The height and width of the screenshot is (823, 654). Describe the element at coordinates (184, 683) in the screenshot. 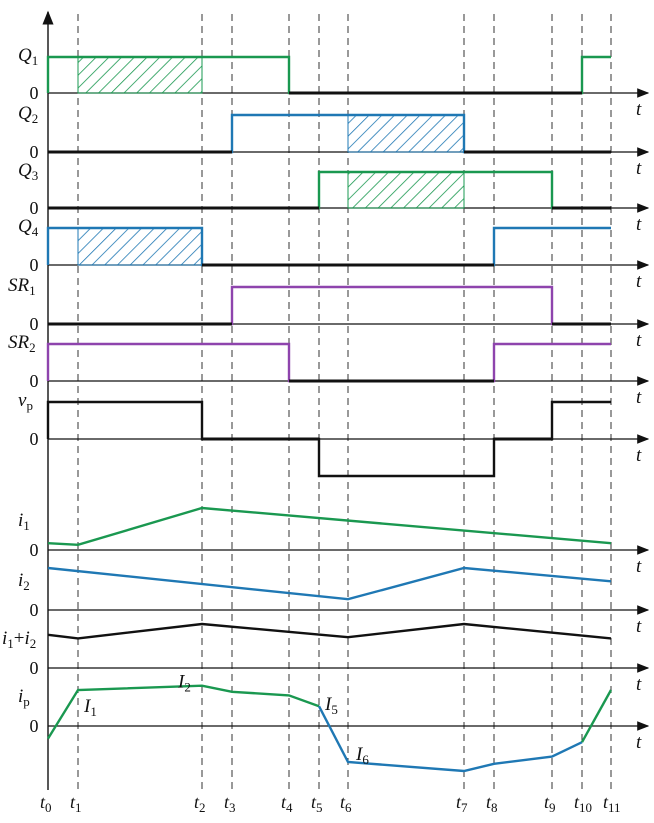

I see `ip-annotation-I2: I2` at that location.